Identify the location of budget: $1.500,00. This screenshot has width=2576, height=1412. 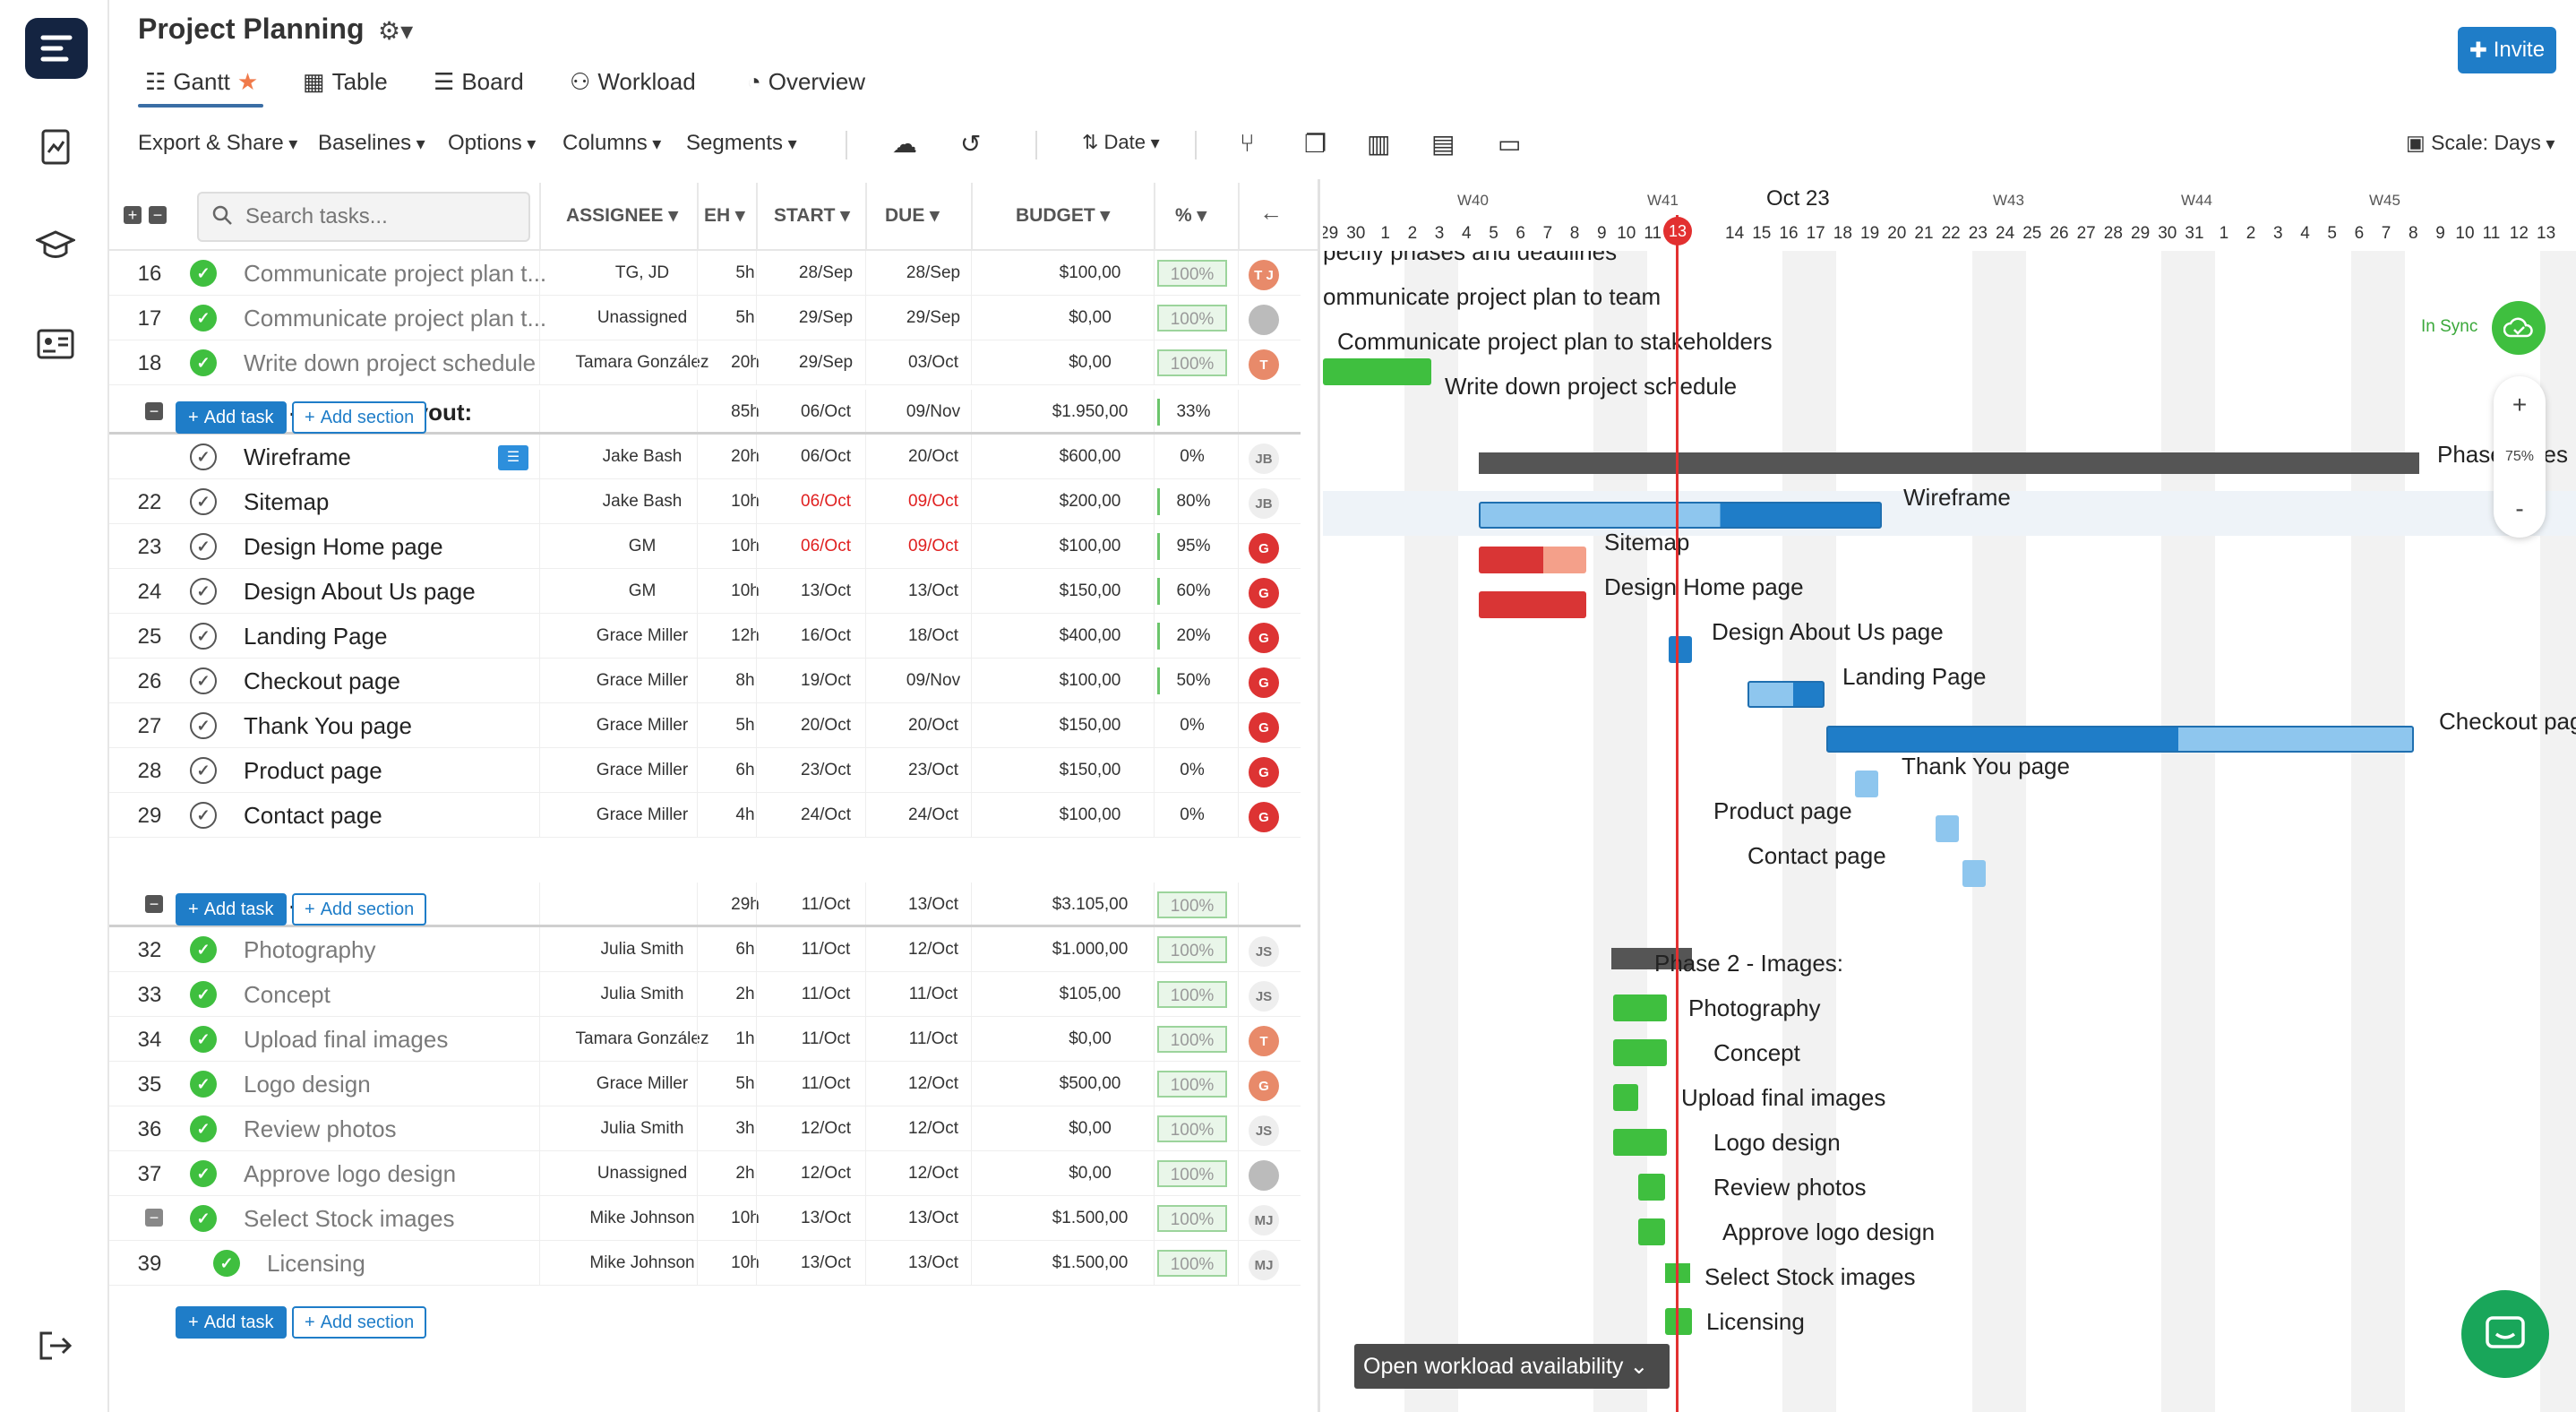
(1090, 1218).